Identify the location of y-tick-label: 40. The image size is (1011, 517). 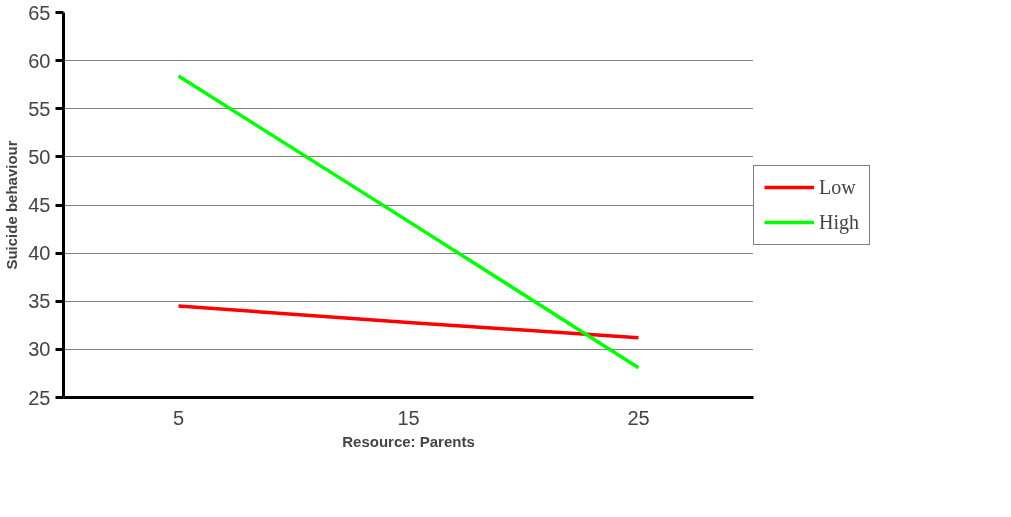
(39, 253).